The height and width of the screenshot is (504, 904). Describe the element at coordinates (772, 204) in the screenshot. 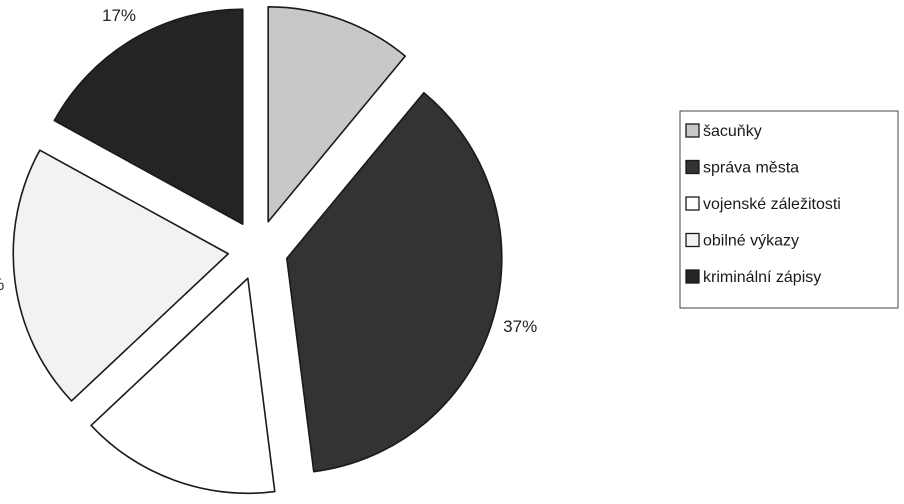

I see `legend-label-vojenske-zalezitosti: vojenské záležitosti` at that location.